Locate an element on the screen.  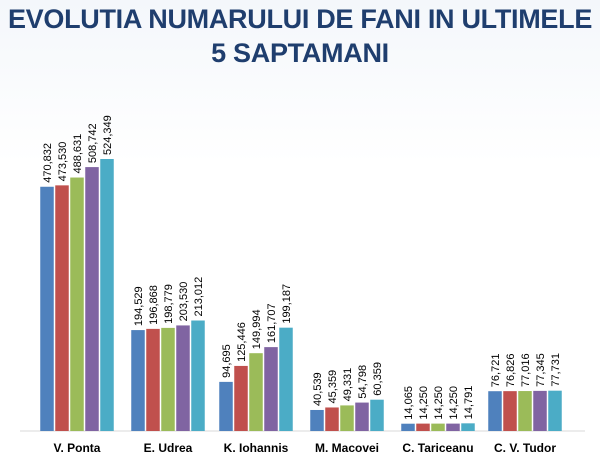
value-label-4-2: 14,250 is located at coordinates (439, 403).